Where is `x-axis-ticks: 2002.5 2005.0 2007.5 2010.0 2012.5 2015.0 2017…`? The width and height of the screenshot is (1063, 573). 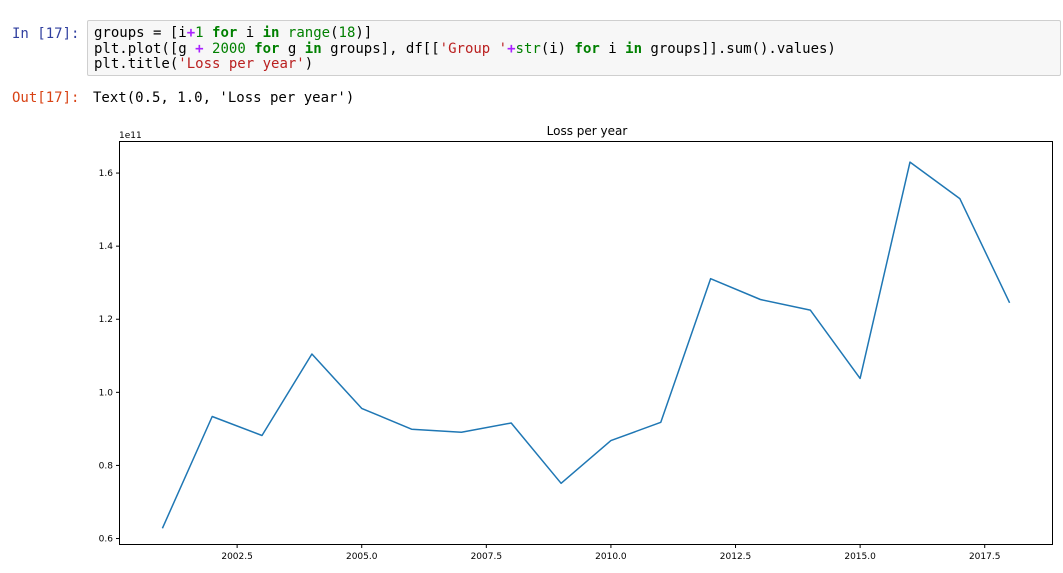 x-axis-ticks: 2002.5 2005.0 2007.5 2010.0 2012.5 2015.0 2017… is located at coordinates (610, 553).